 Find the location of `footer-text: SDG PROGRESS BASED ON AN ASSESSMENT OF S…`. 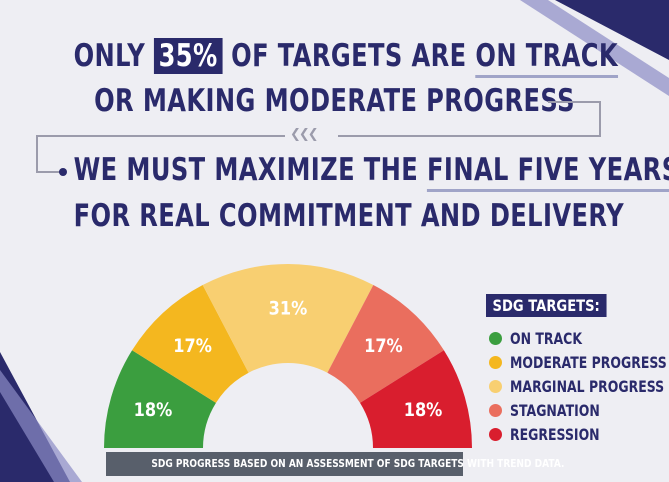

footer-text: SDG PROGRESS BASED ON AN ASSESSMENT OF S… is located at coordinates (358, 463).